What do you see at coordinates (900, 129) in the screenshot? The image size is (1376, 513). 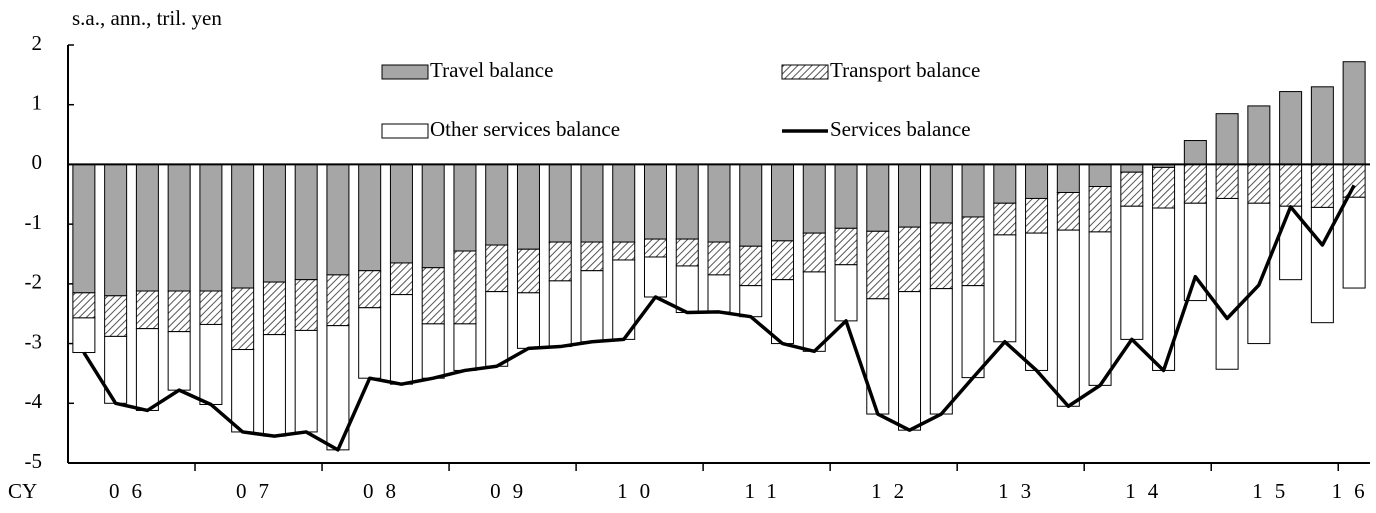 I see `legend-label: Services balance` at bounding box center [900, 129].